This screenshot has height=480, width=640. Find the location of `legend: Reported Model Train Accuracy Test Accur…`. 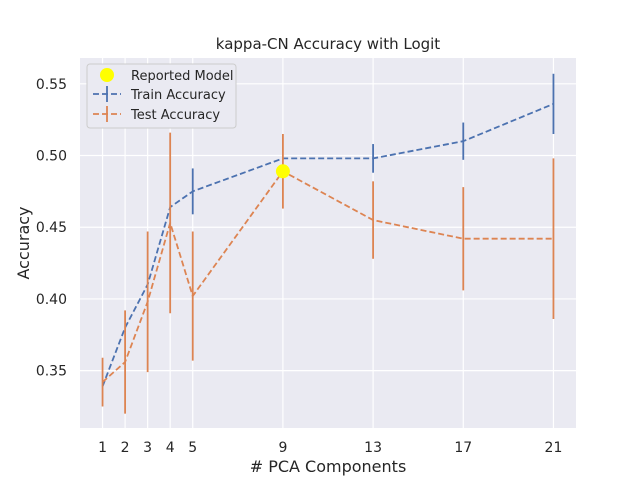

legend: Reported Model Train Accuracy Test Accur… is located at coordinates (161, 96).